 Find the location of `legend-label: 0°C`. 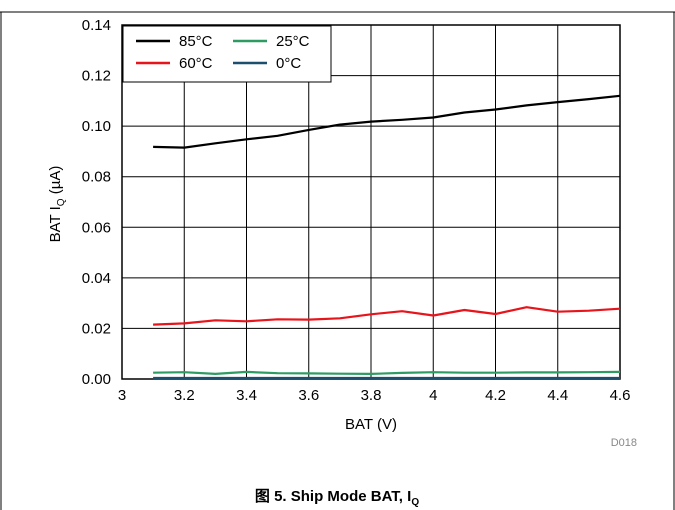

legend-label: 0°C is located at coordinates (288, 63).